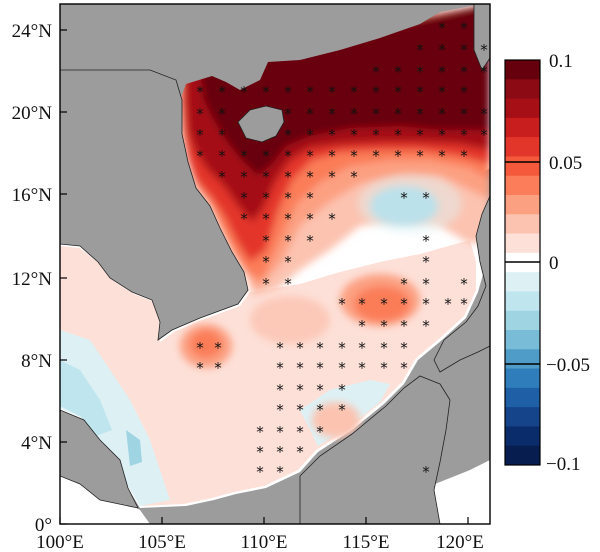 The image size is (600, 552). What do you see at coordinates (481, 37) in the screenshot?
I see `taiwan-island` at bounding box center [481, 37].